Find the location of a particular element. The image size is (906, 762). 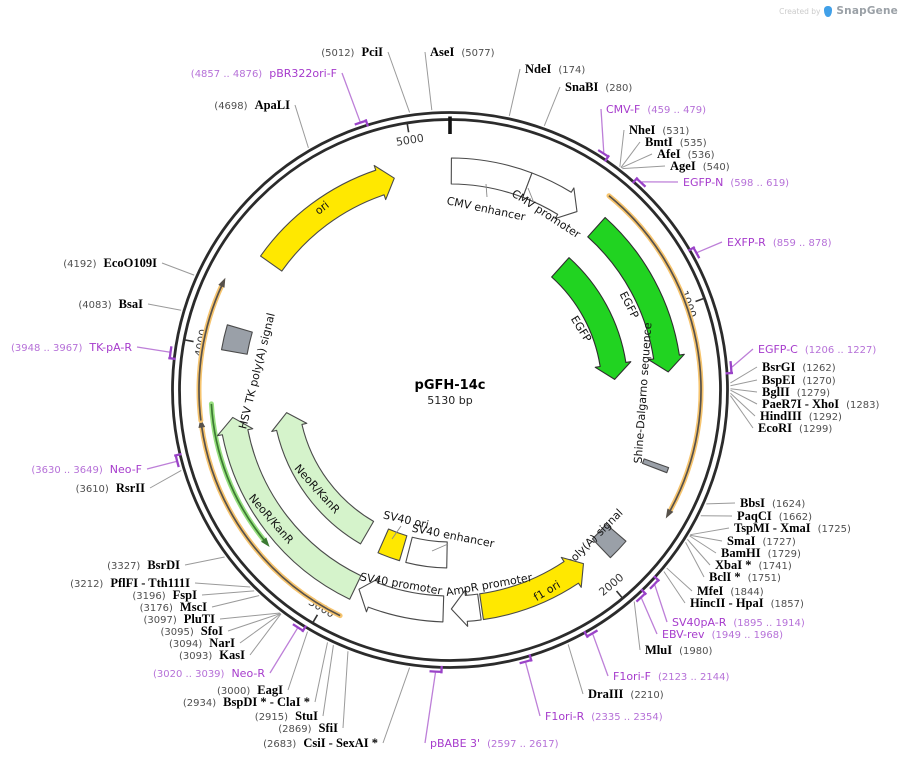

site-label-XbaI: XbaI * (1741) is located at coordinates (753, 565).